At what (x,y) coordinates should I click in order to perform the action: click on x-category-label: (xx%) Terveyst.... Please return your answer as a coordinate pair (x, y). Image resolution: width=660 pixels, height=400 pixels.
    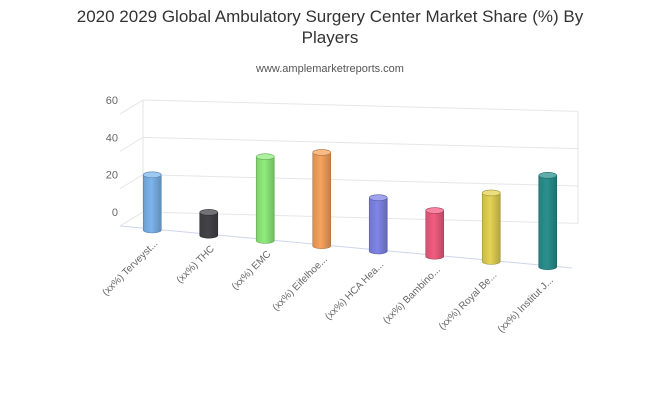
    Looking at the image, I should click on (130, 268).